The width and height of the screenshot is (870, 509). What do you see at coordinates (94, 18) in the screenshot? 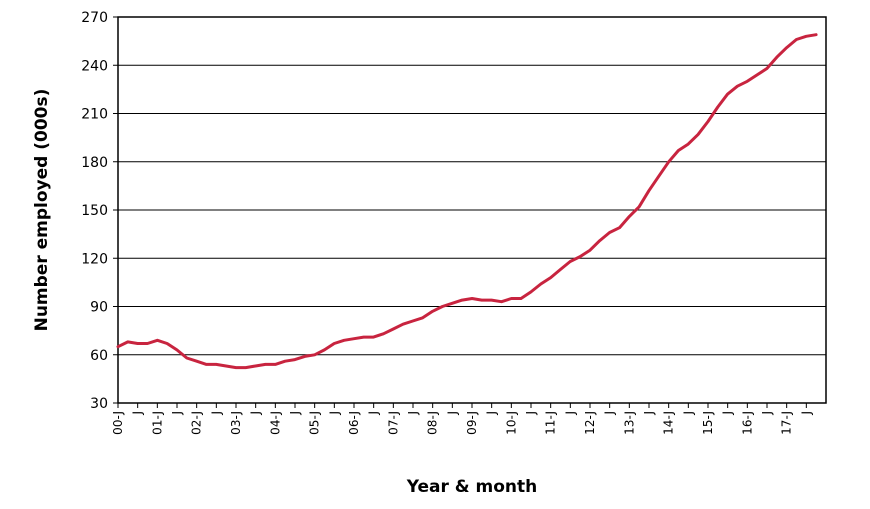
I see `y-tick-label: 270` at bounding box center [94, 18].